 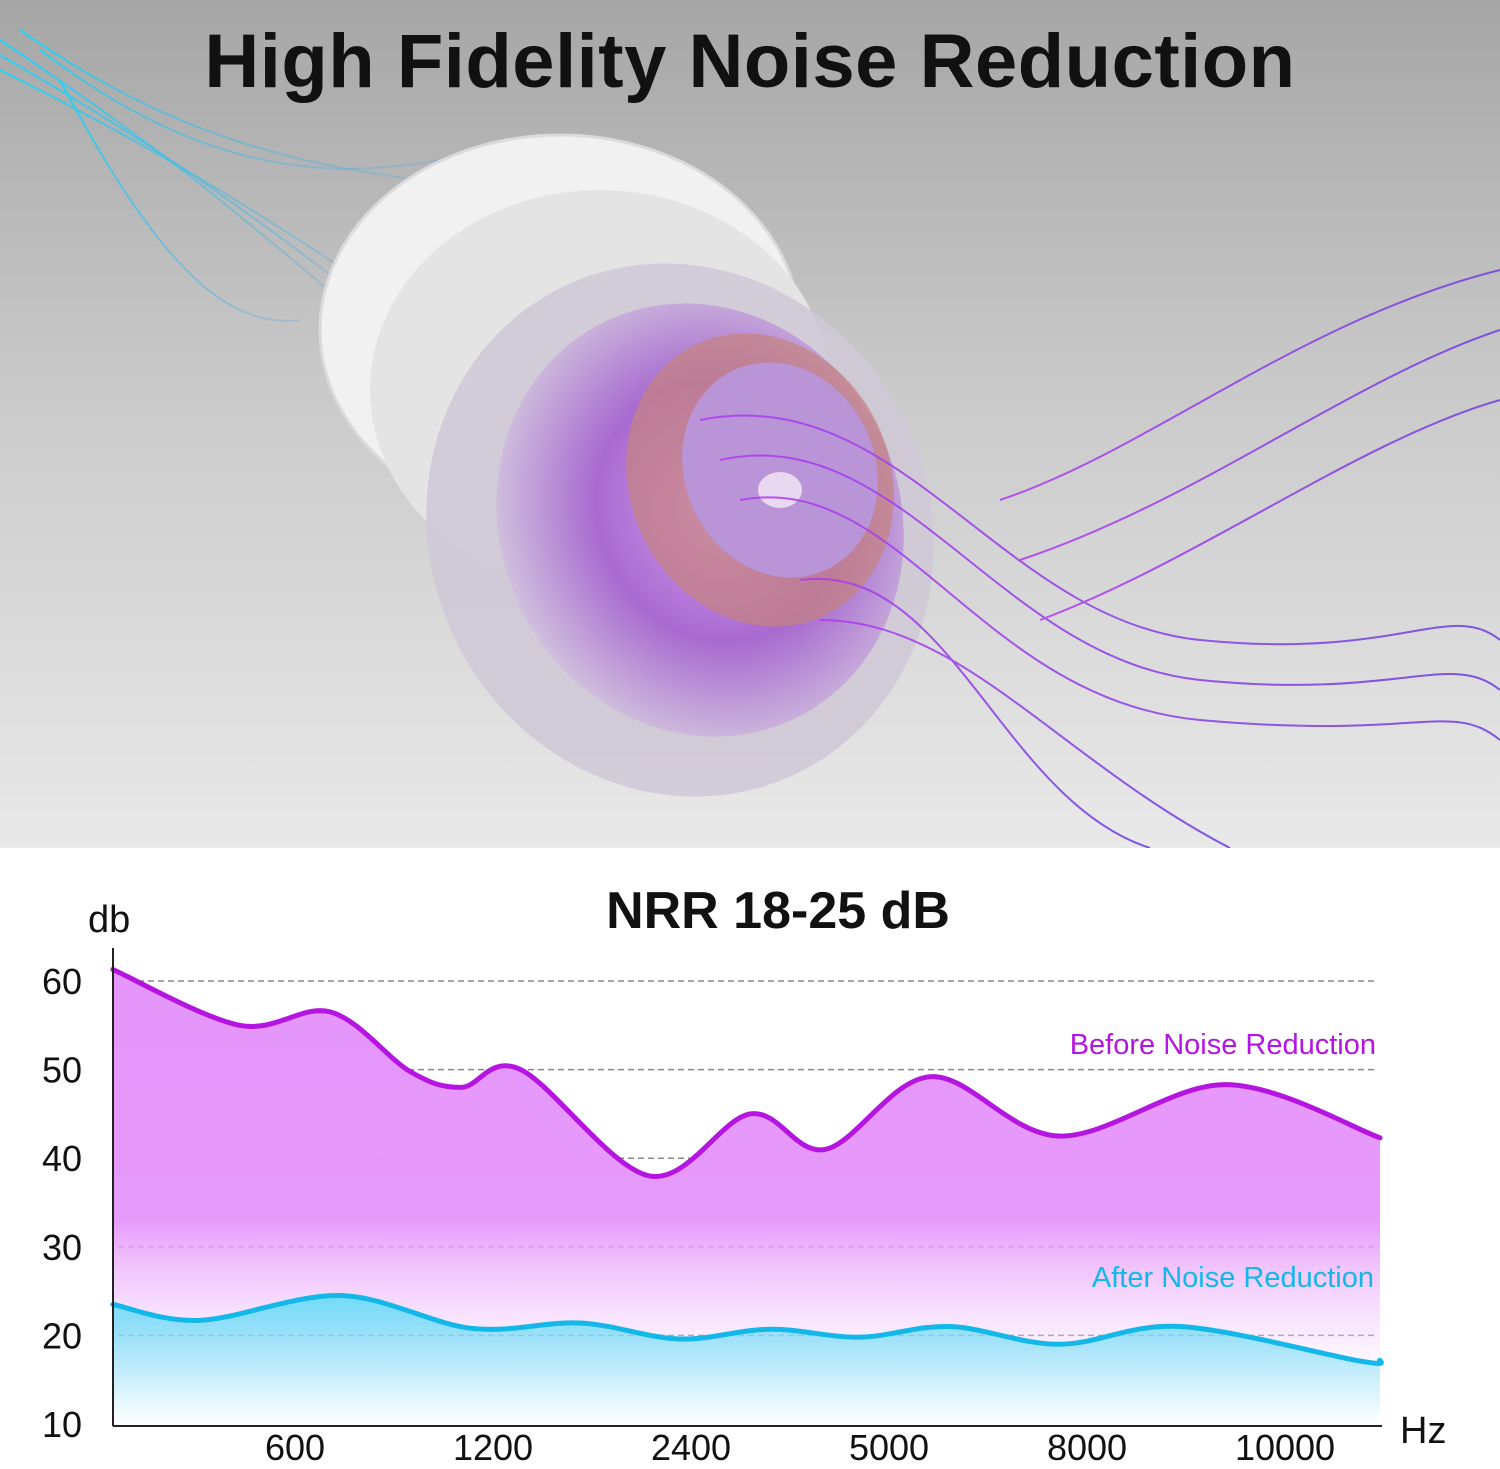 I want to click on y-axis-label: db, so click(x=109, y=920).